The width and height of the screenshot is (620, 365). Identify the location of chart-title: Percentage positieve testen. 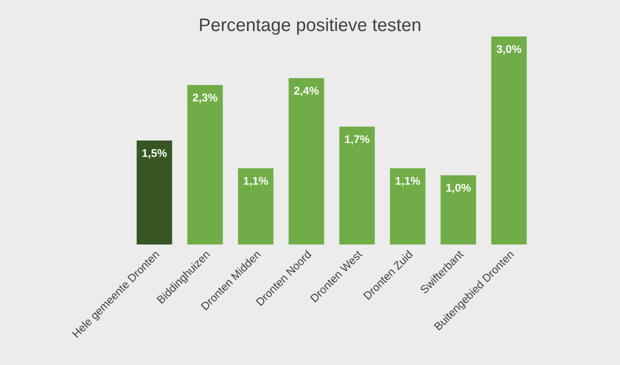
(310, 26).